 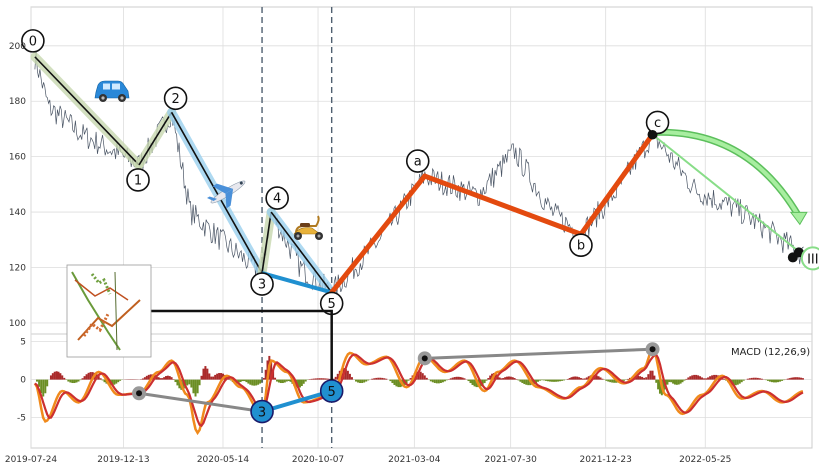 I want to click on price-y-tick-label: 100, so click(x=17, y=324).